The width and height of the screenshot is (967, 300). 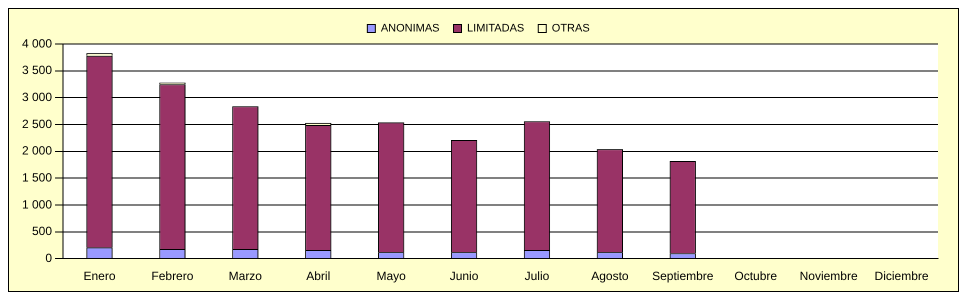 I want to click on y-tick-label: 3 500, so click(x=37, y=70).